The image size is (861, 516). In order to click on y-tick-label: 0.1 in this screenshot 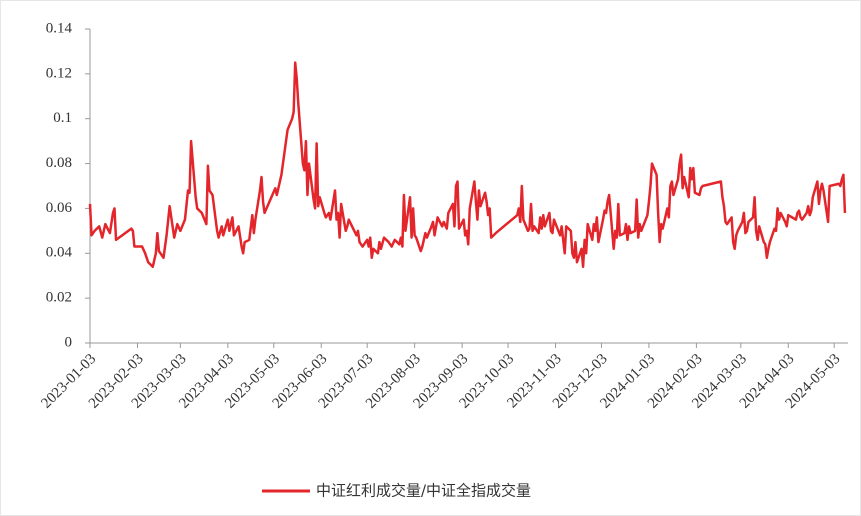, I will do `click(62, 118)`.